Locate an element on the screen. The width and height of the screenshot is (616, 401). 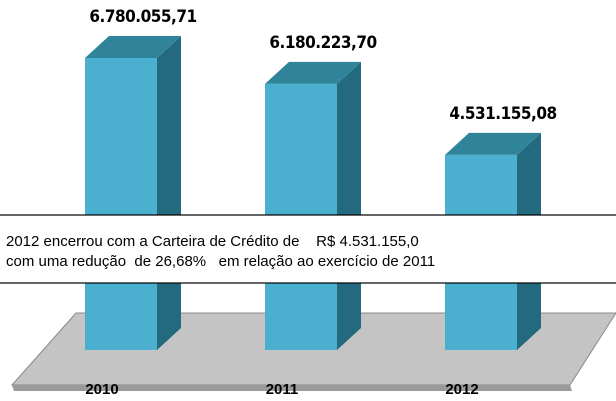
value-label: 4.531.155,08 is located at coordinates (502, 114).